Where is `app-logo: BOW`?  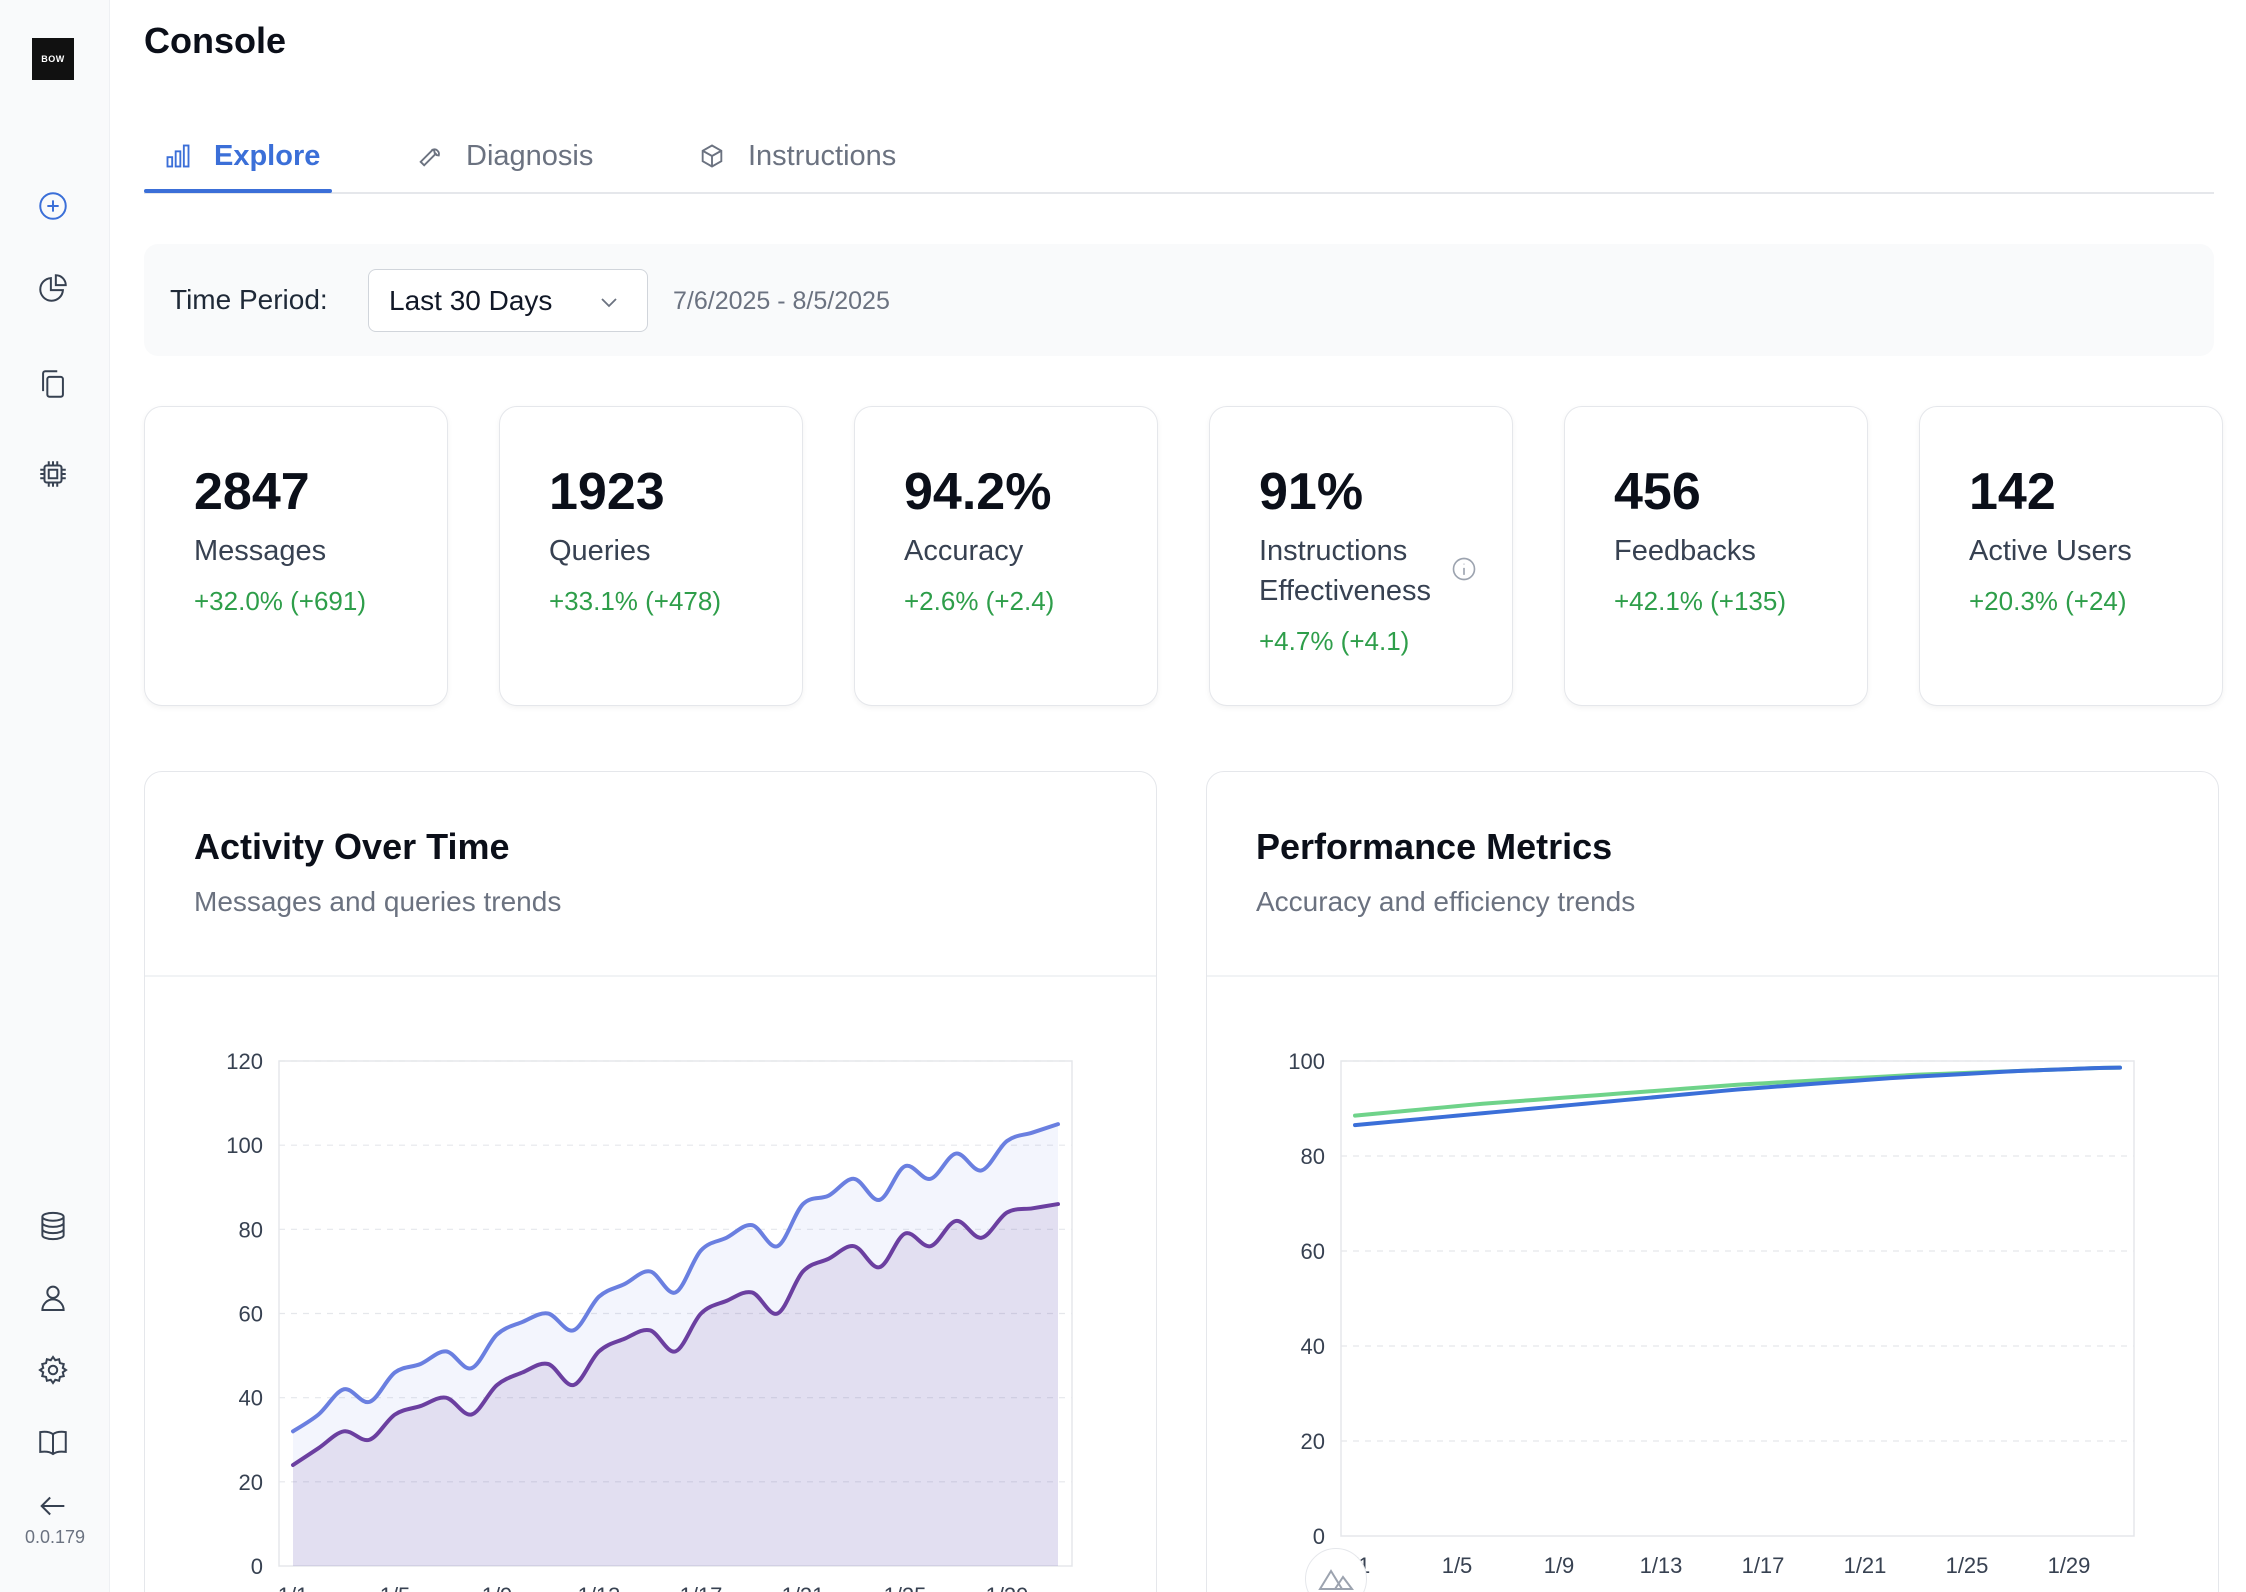 app-logo: BOW is located at coordinates (53, 59).